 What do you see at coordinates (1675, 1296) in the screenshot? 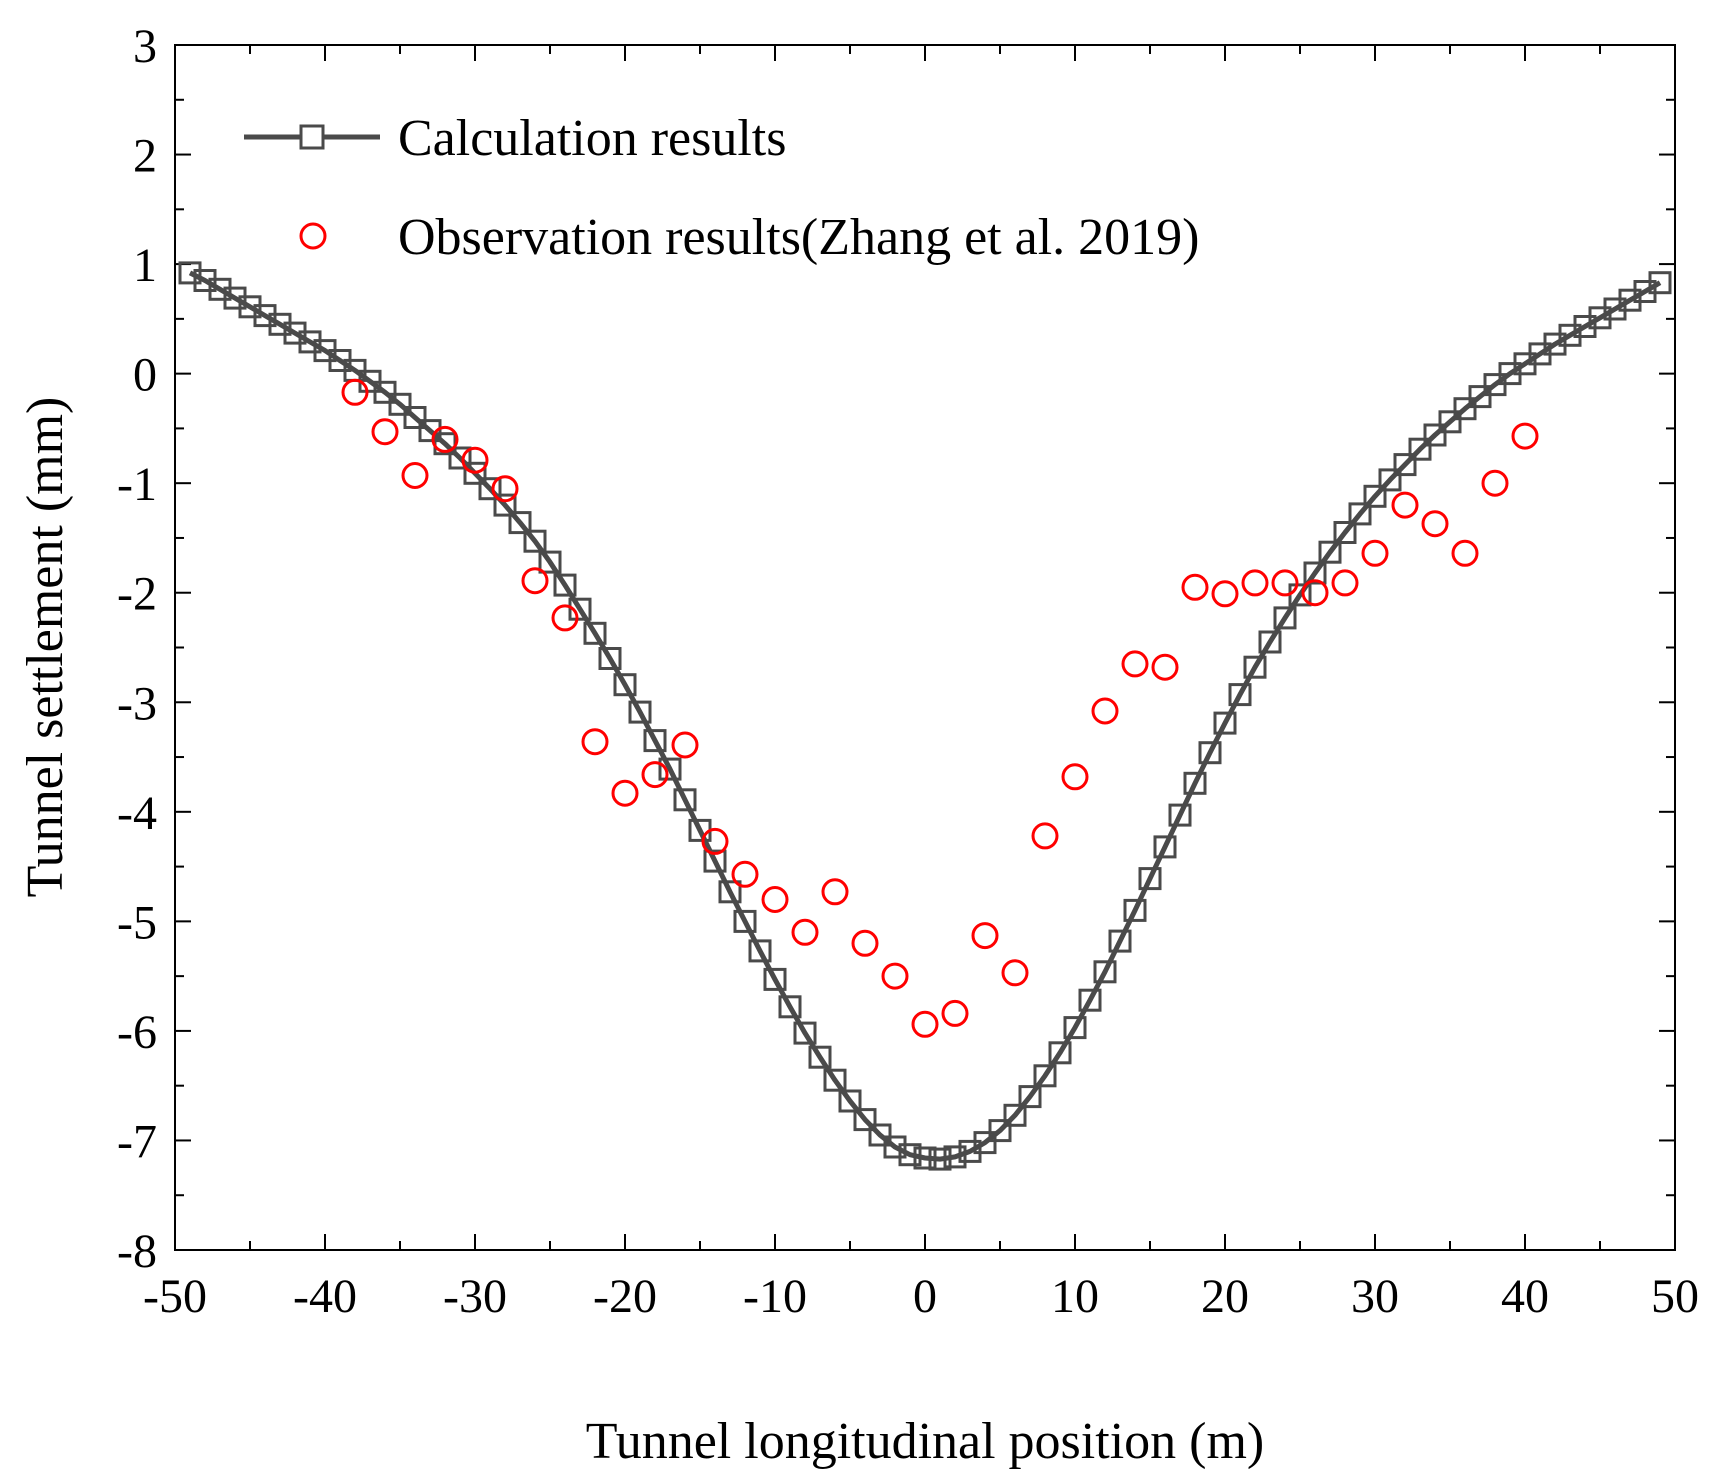
I see `x-tick-label: 50` at bounding box center [1675, 1296].